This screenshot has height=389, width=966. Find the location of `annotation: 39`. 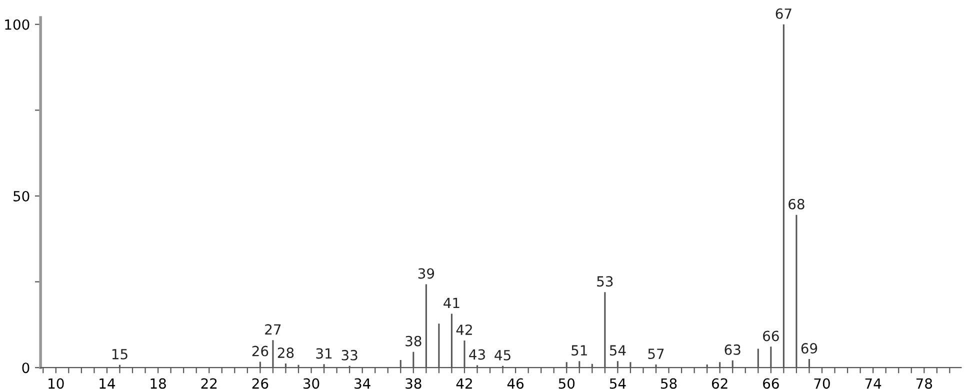

annotation: 39 is located at coordinates (426, 273).